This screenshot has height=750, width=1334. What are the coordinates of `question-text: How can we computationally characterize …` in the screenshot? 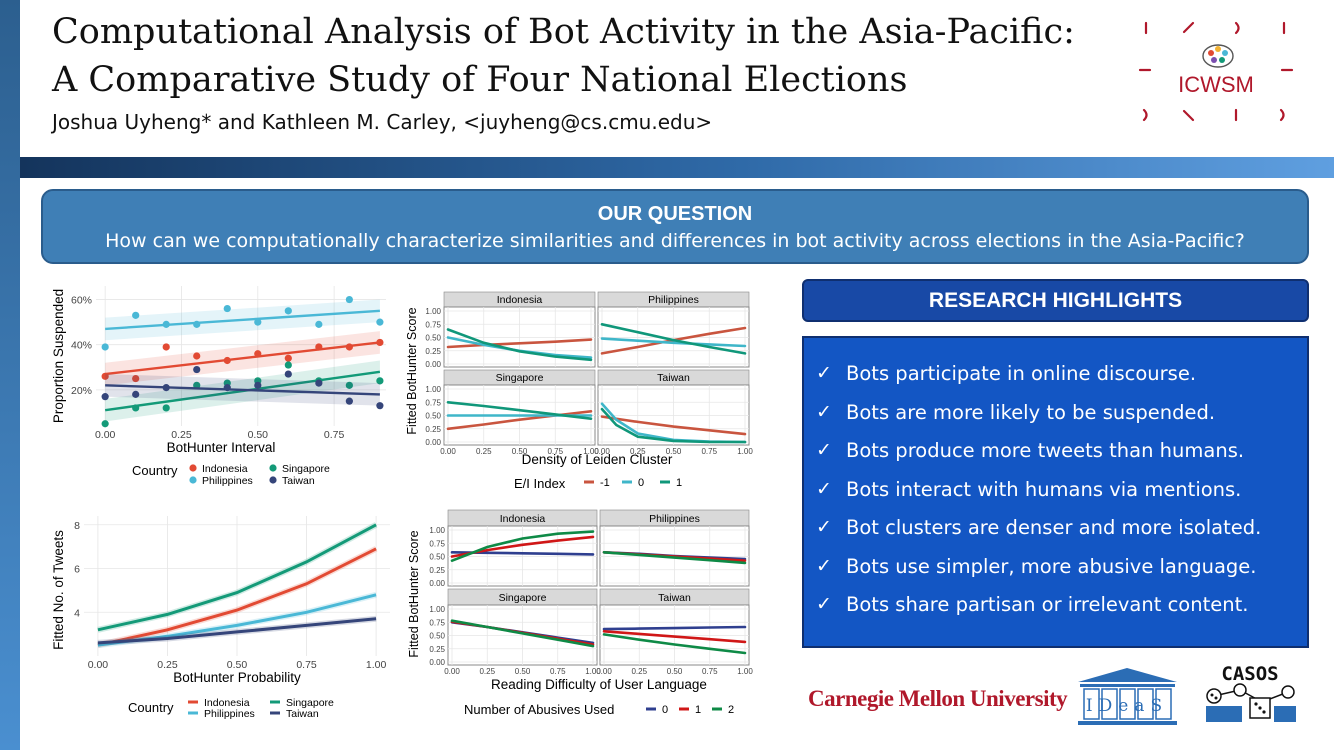 It's located at (675, 241).